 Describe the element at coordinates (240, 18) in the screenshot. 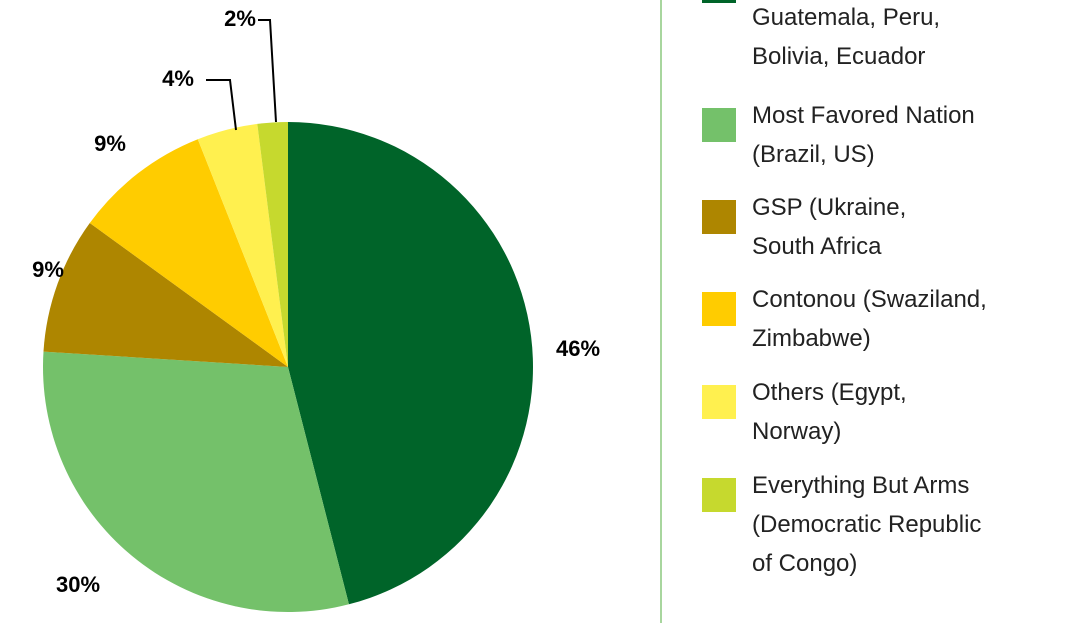

I see `data-label: 2%` at that location.